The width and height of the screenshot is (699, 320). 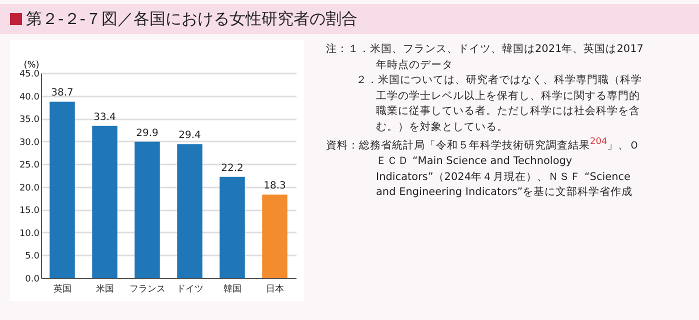 I want to click on y-tick-label: 10.0, so click(x=29, y=233).